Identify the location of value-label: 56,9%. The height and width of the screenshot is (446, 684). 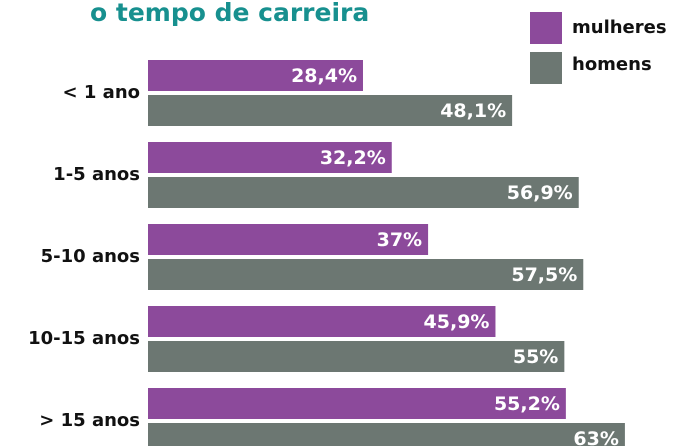
(540, 193).